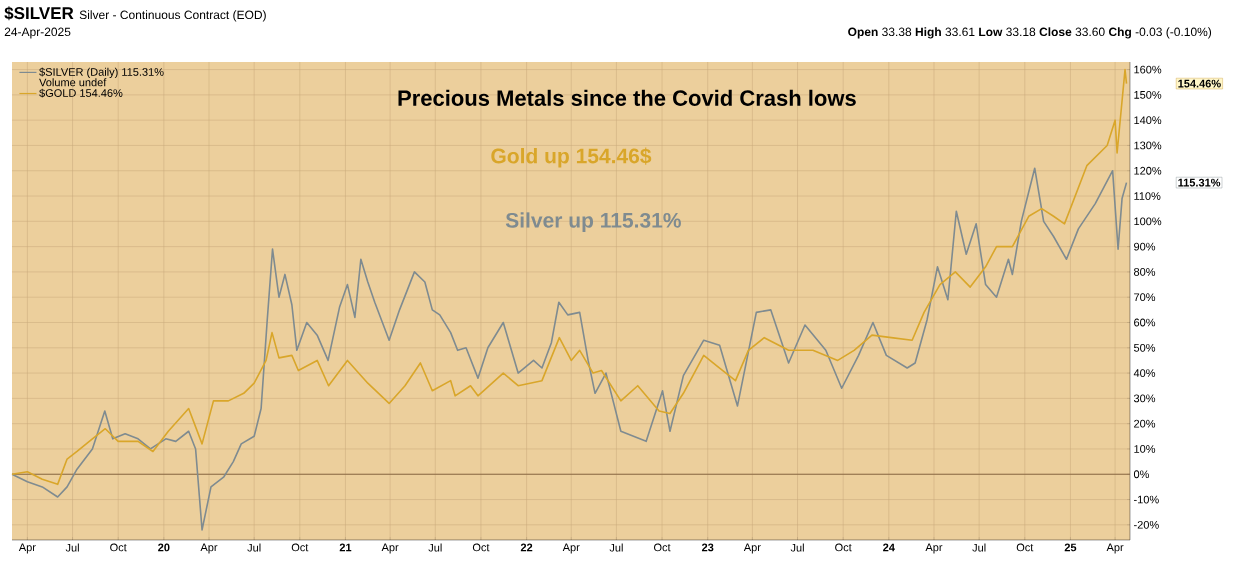 The width and height of the screenshot is (1249, 562). What do you see at coordinates (526, 547) in the screenshot?
I see `x-tick-label: 22` at bounding box center [526, 547].